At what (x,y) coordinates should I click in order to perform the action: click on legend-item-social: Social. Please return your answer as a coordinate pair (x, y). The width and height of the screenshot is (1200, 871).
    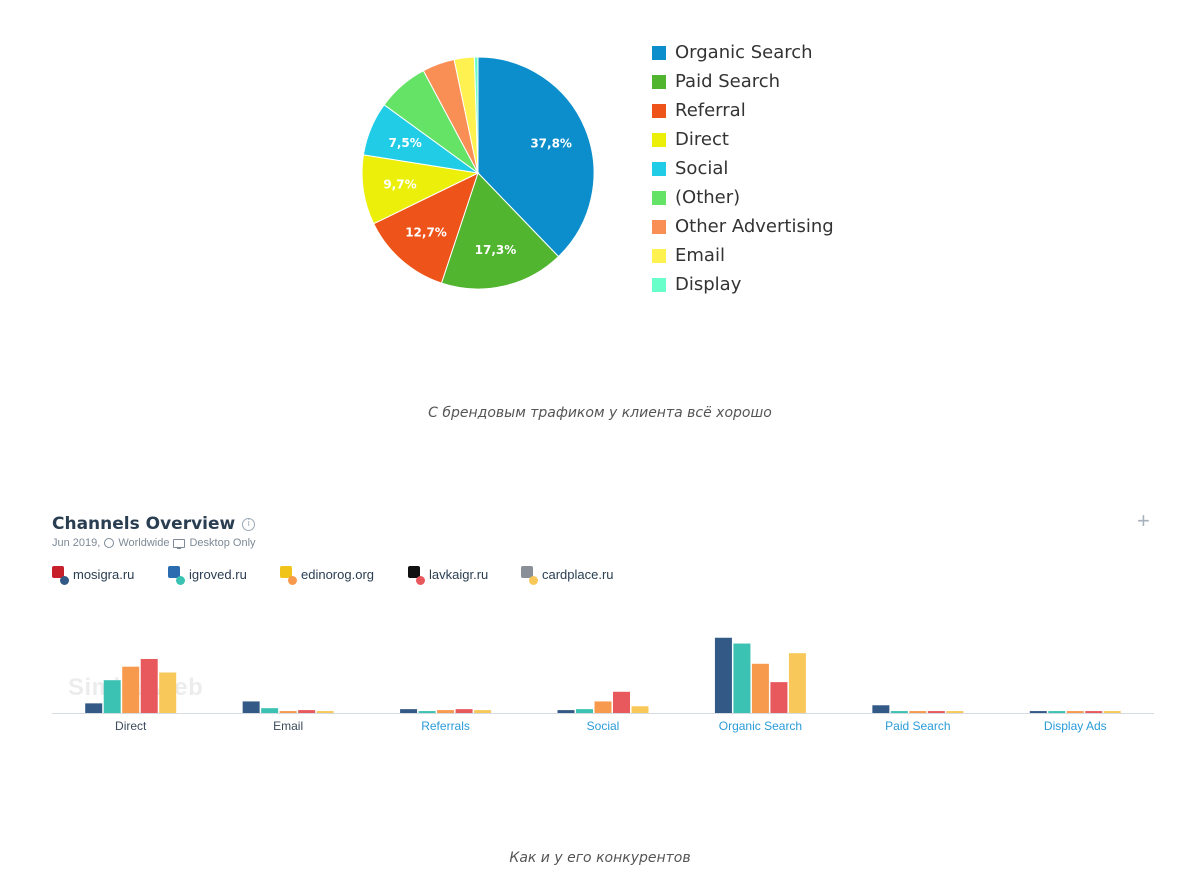
    Looking at the image, I should click on (743, 168).